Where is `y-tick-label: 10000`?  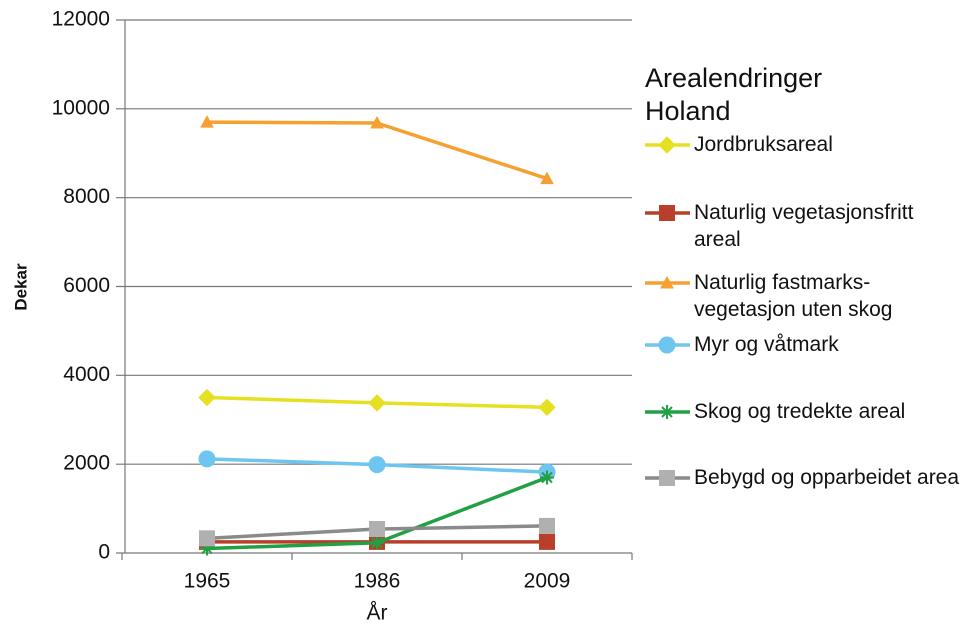 y-tick-label: 10000 is located at coordinates (81, 107).